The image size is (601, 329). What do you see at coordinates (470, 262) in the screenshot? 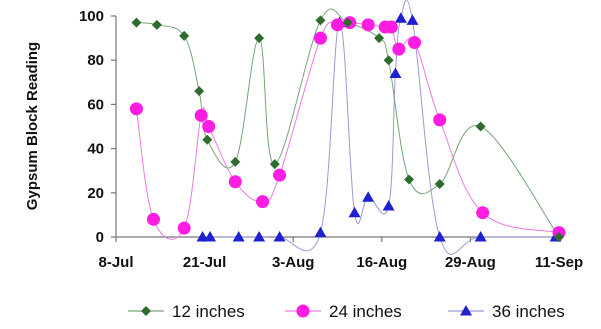
I see `x-tick-label: 29-Aug` at bounding box center [470, 262].